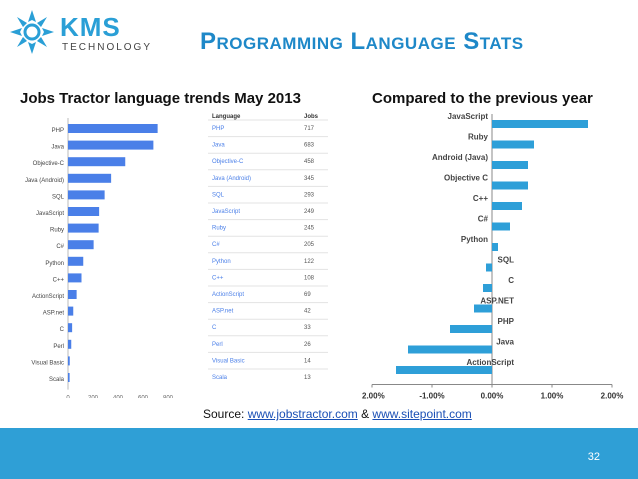 The image size is (638, 479). I want to click on x-tick-label: 1.00%, so click(552, 396).